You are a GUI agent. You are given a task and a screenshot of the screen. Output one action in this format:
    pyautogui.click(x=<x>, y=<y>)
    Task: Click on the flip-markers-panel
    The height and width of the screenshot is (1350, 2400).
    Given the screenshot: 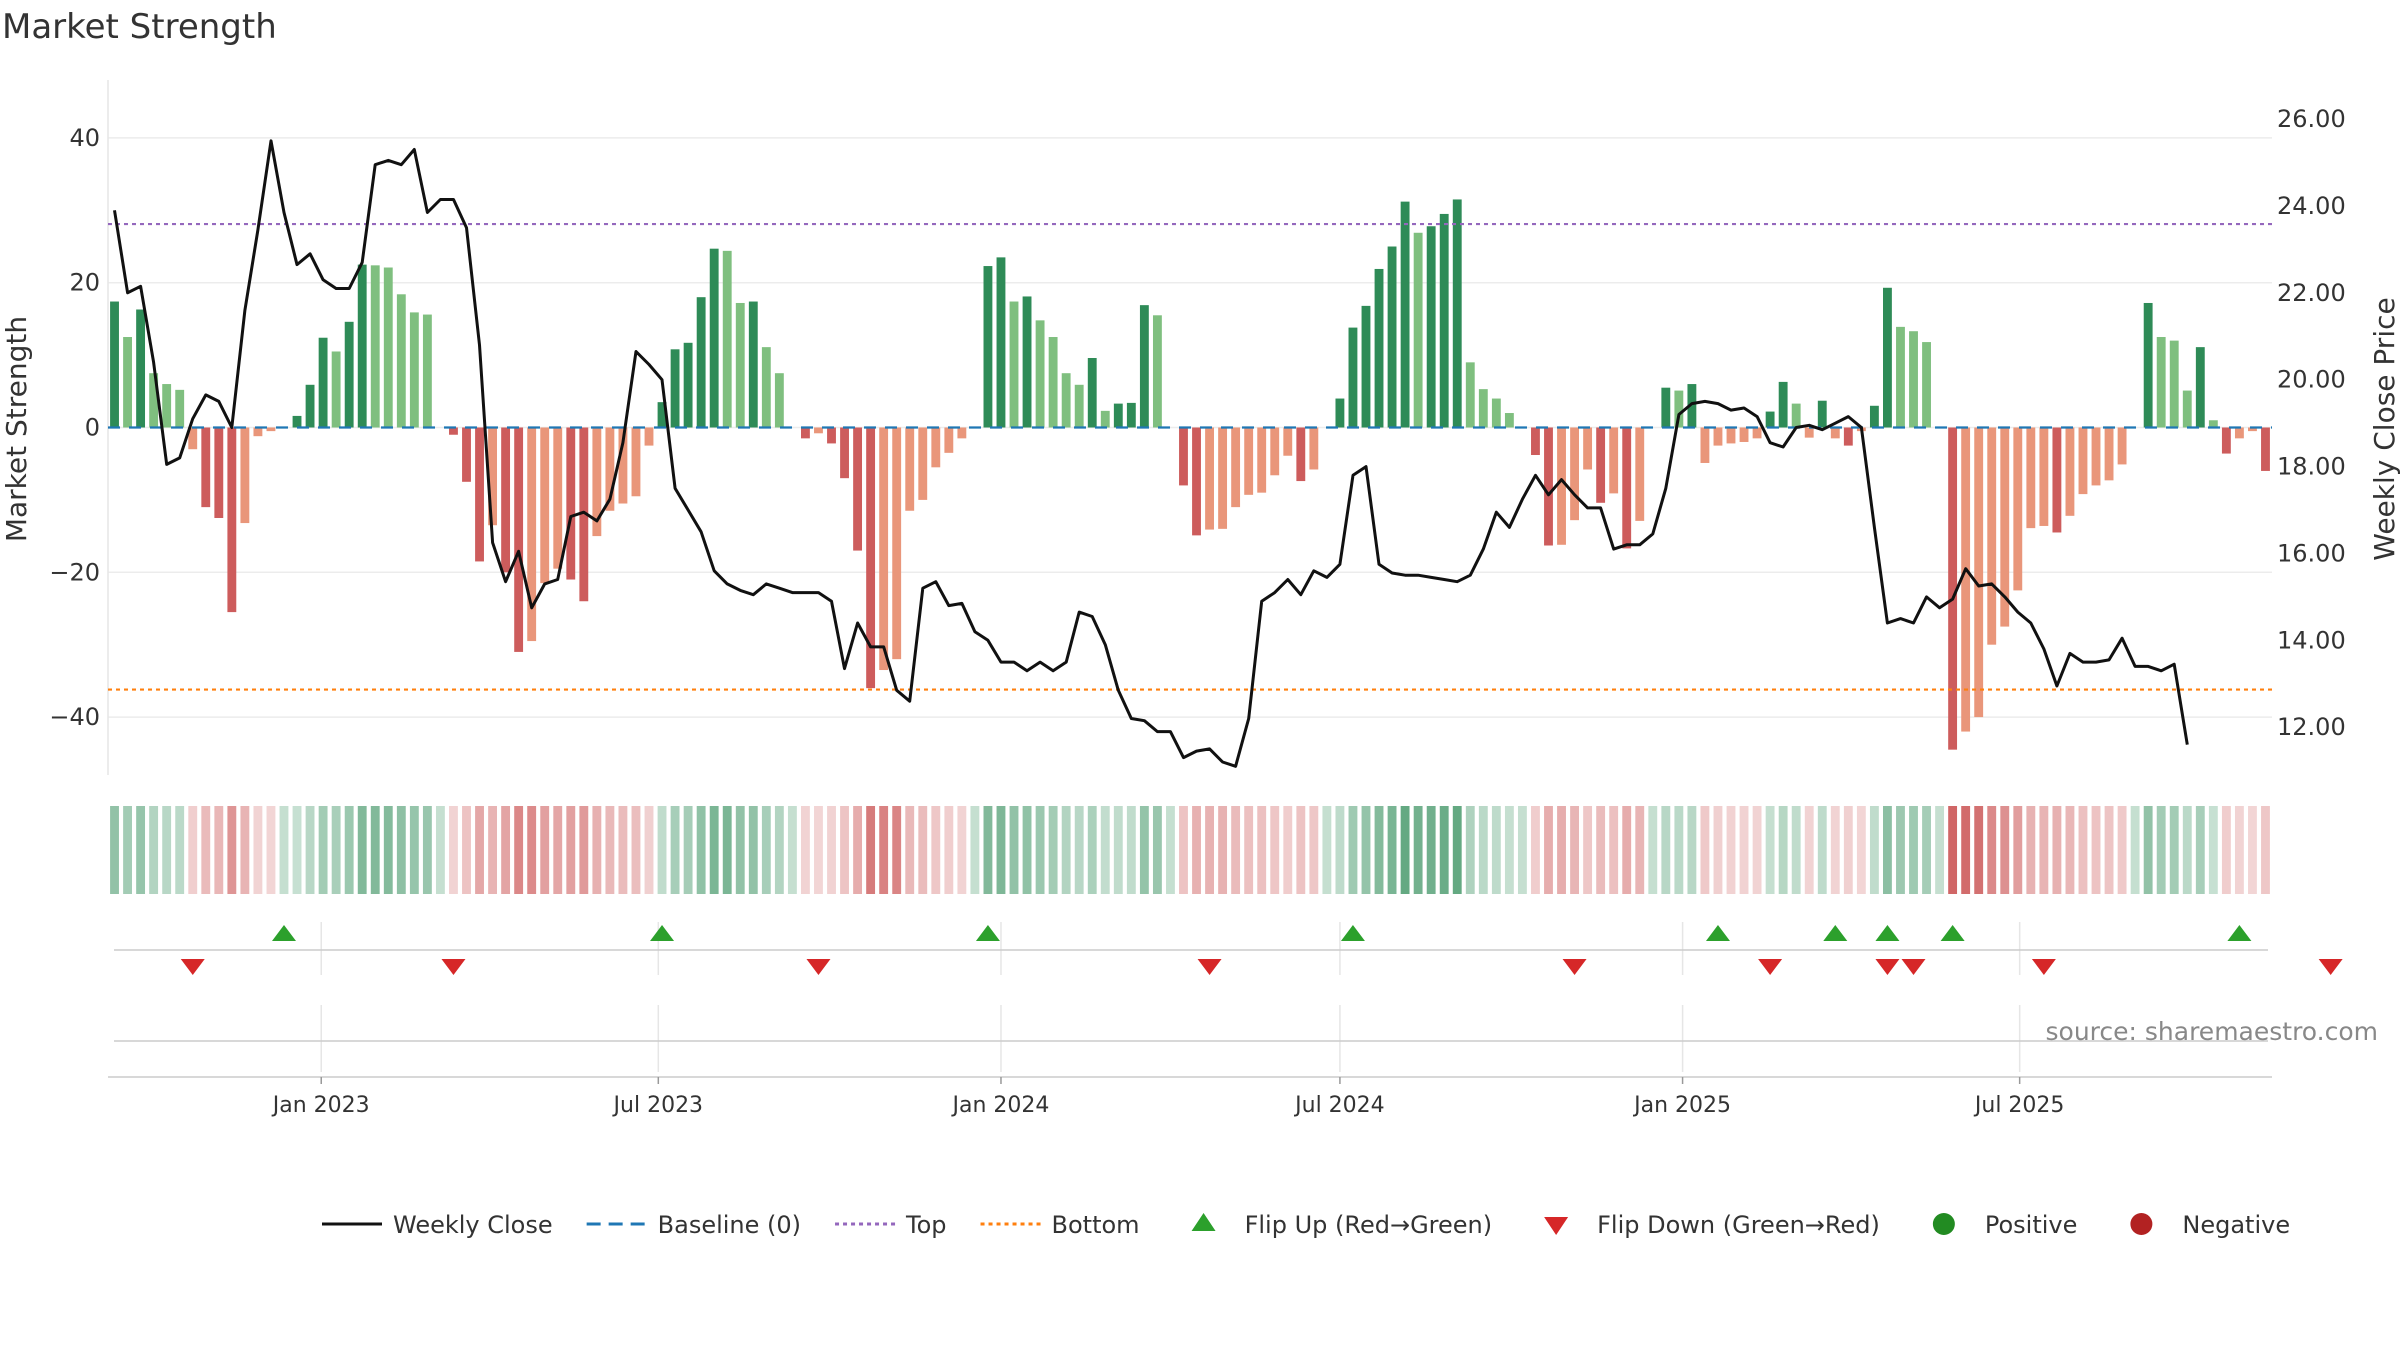 What is the action you would take?
    pyautogui.click(x=1225, y=1000)
    